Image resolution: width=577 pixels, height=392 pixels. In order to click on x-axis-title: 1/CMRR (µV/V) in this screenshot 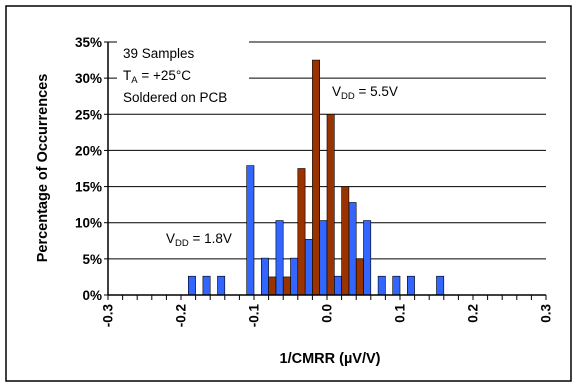, I will do `click(330, 359)`.